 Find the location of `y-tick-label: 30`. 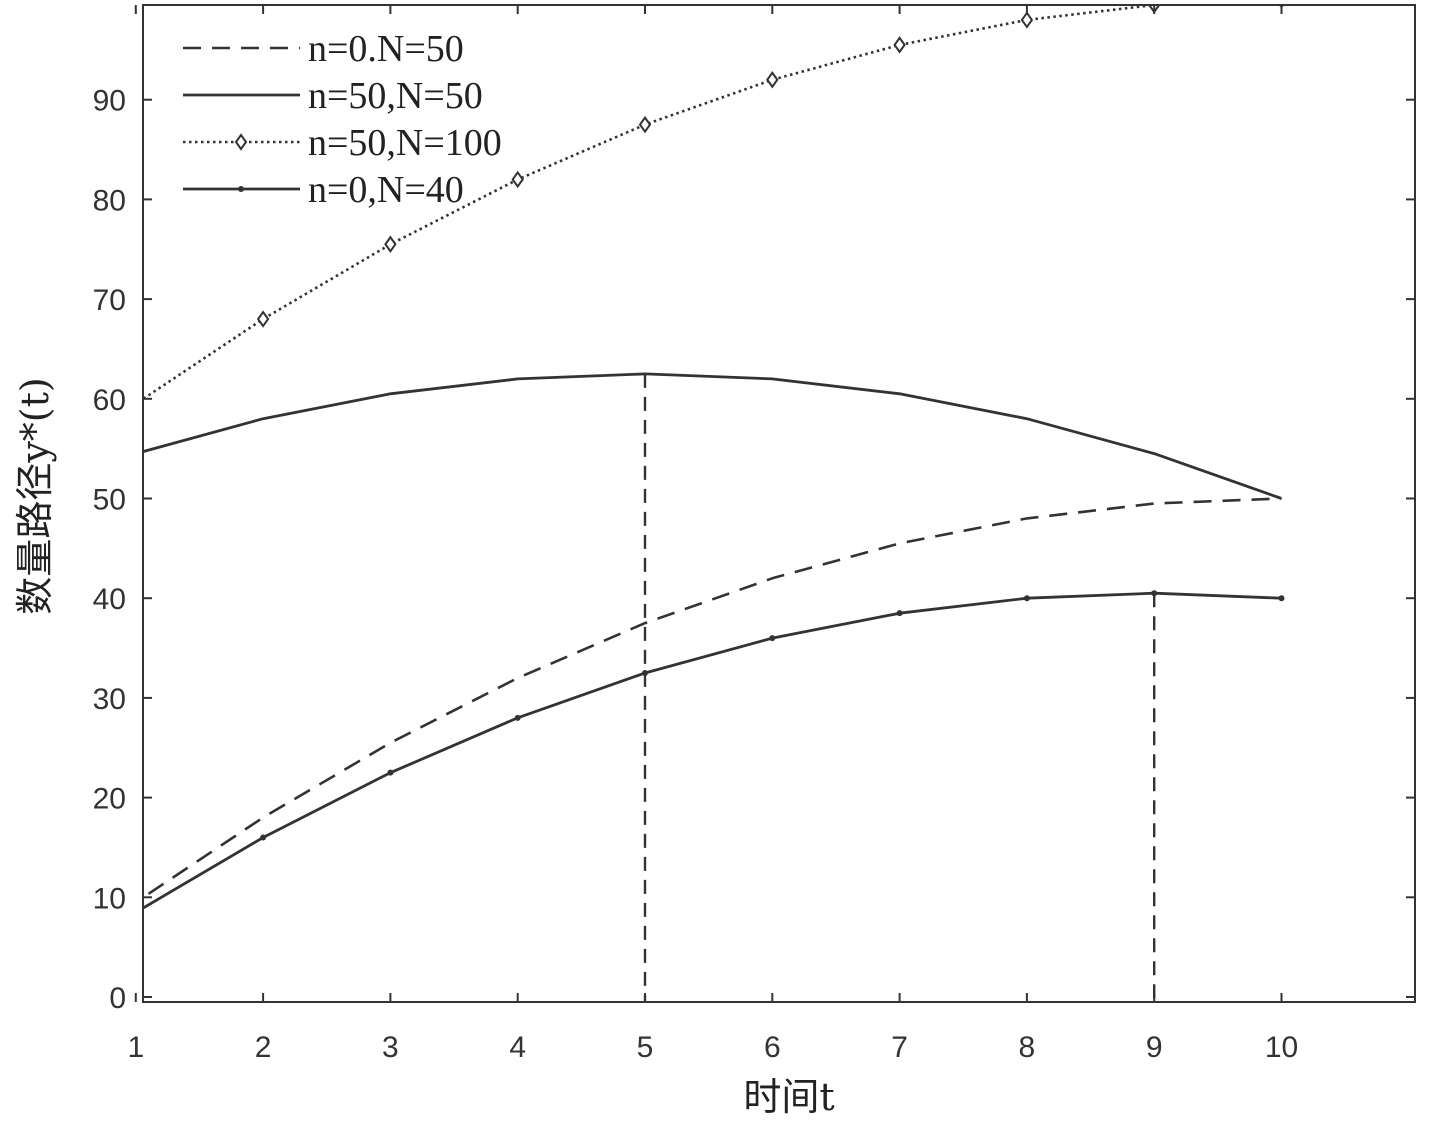

y-tick-label: 30 is located at coordinates (109, 699).